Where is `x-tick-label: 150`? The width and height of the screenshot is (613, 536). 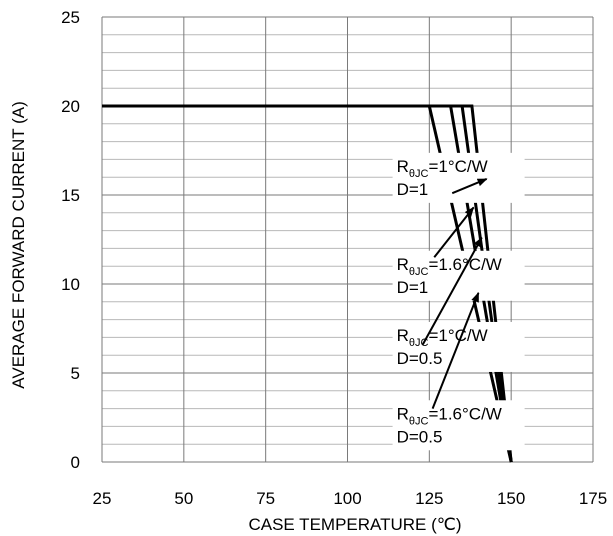 x-tick-label: 150 is located at coordinates (511, 498).